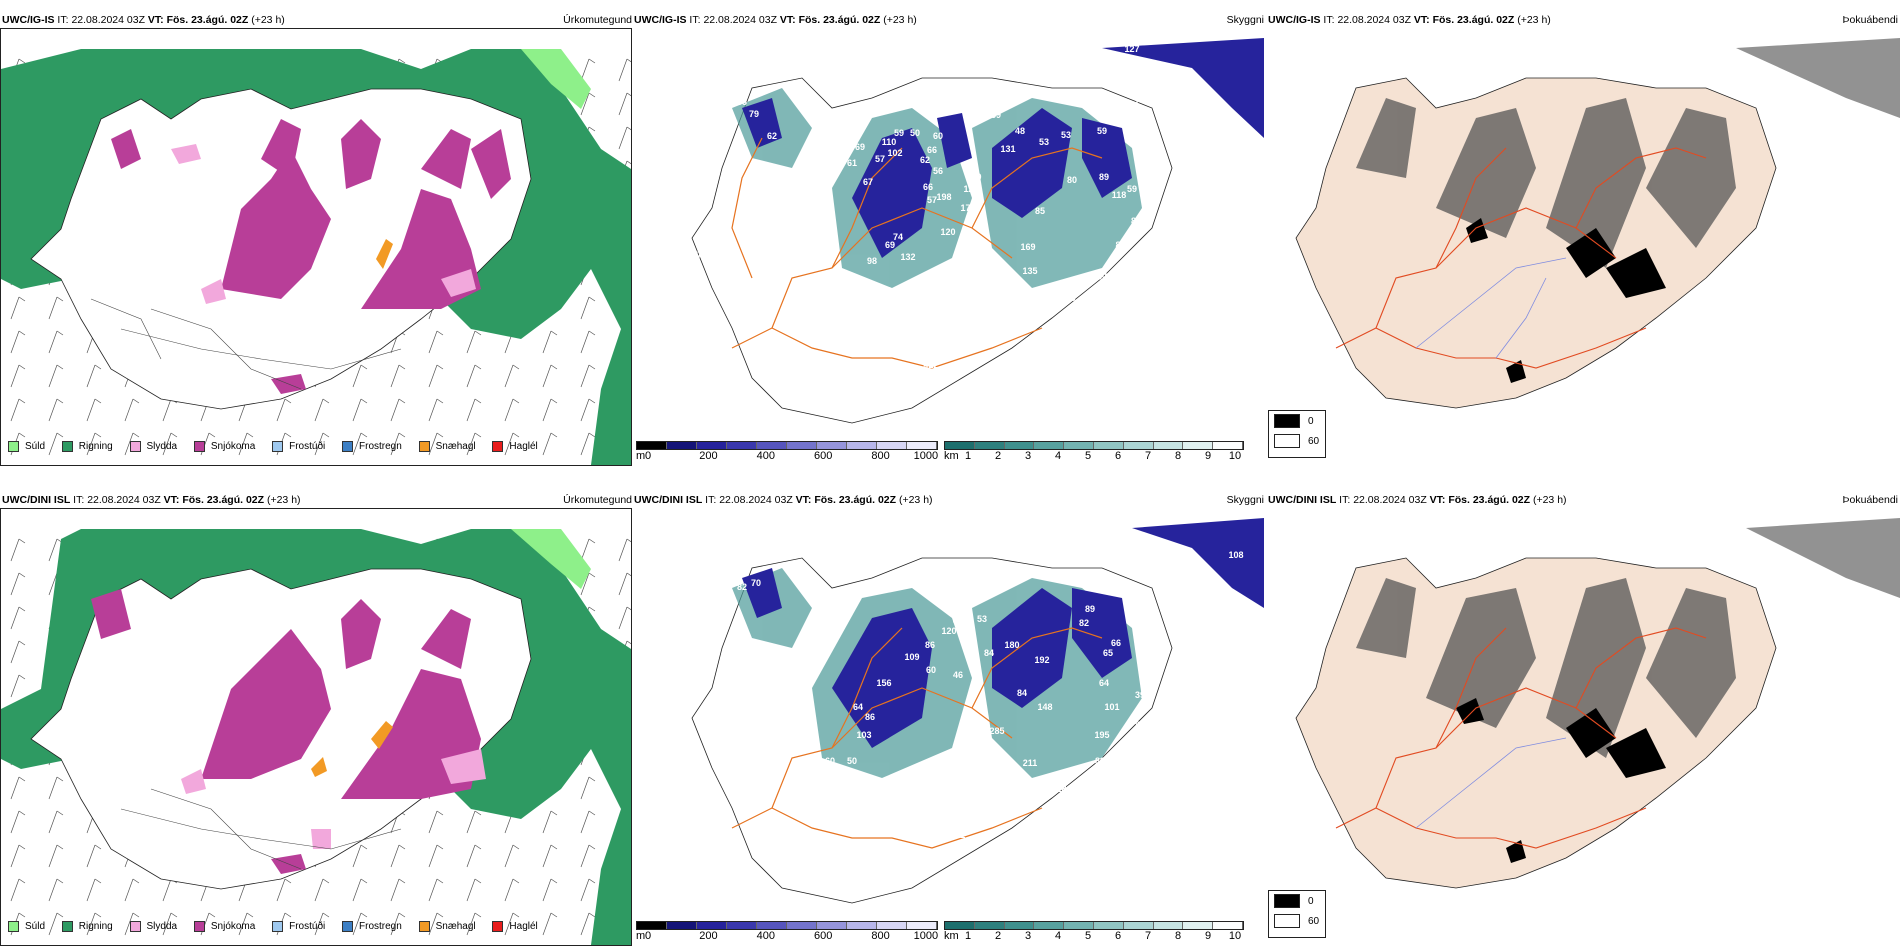 The image size is (1900, 950). What do you see at coordinates (930, 365) in the screenshot?
I see `cloud-value-label: 422` at bounding box center [930, 365].